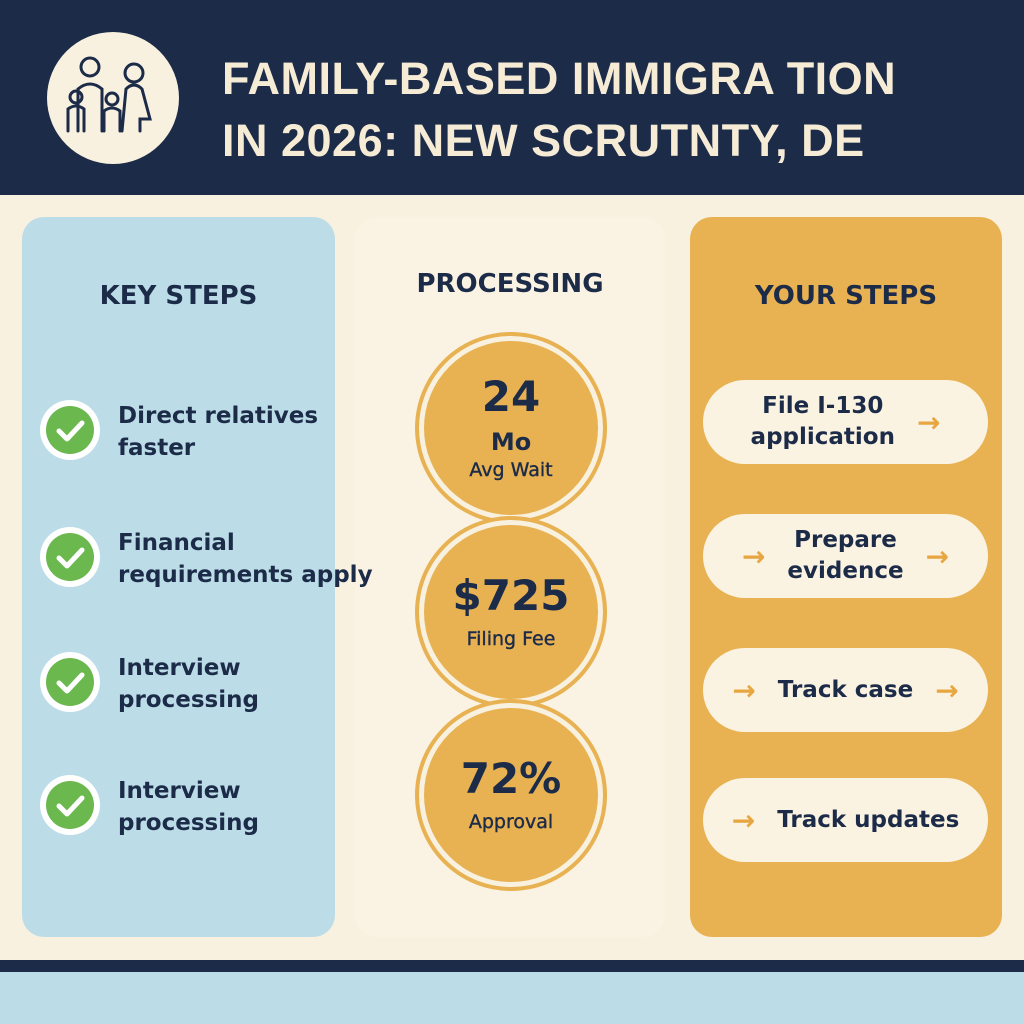 The height and width of the screenshot is (1024, 1024). Describe the element at coordinates (176, 543) in the screenshot. I see `text-line: Financial` at that location.